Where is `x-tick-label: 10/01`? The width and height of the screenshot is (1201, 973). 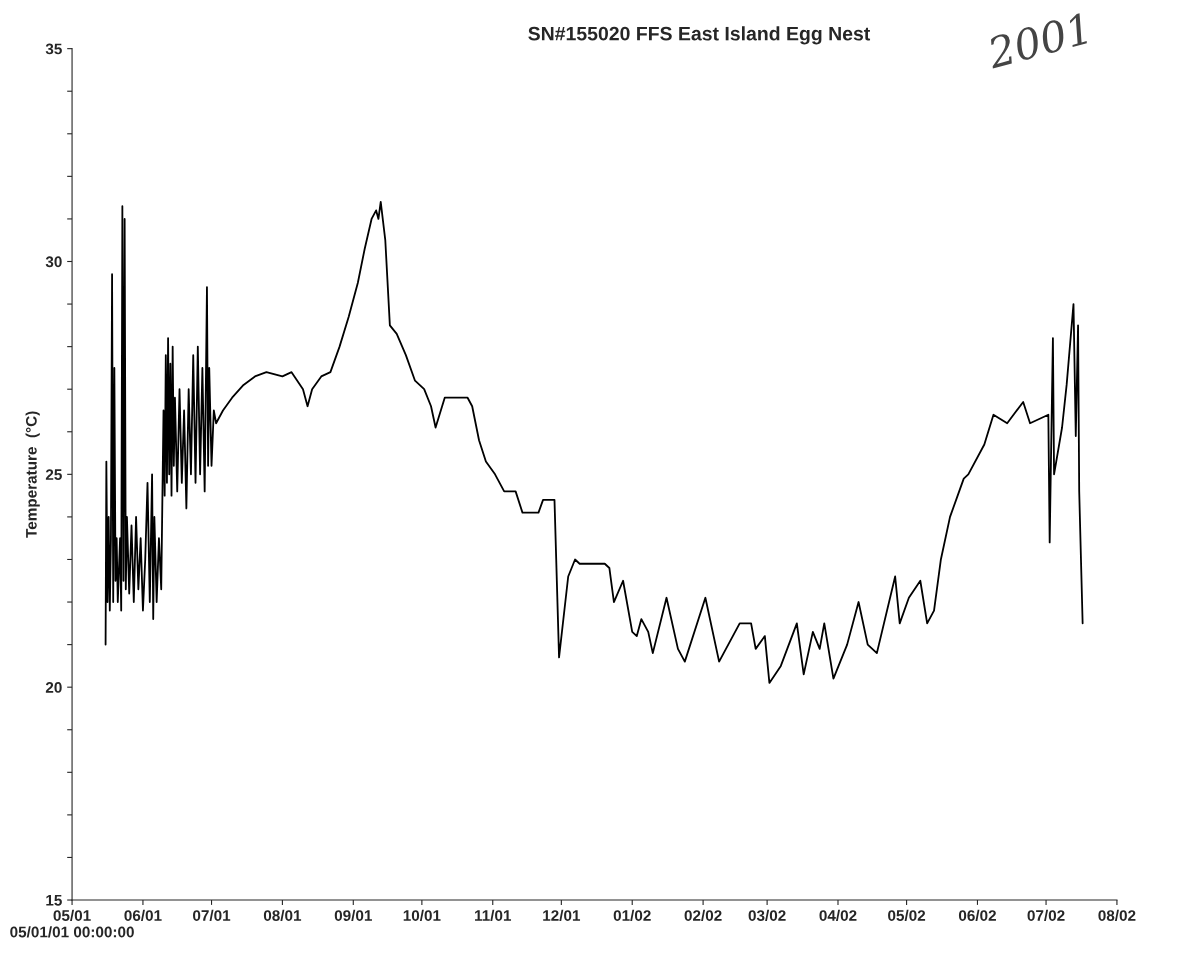 x-tick-label: 10/01 is located at coordinates (422, 915).